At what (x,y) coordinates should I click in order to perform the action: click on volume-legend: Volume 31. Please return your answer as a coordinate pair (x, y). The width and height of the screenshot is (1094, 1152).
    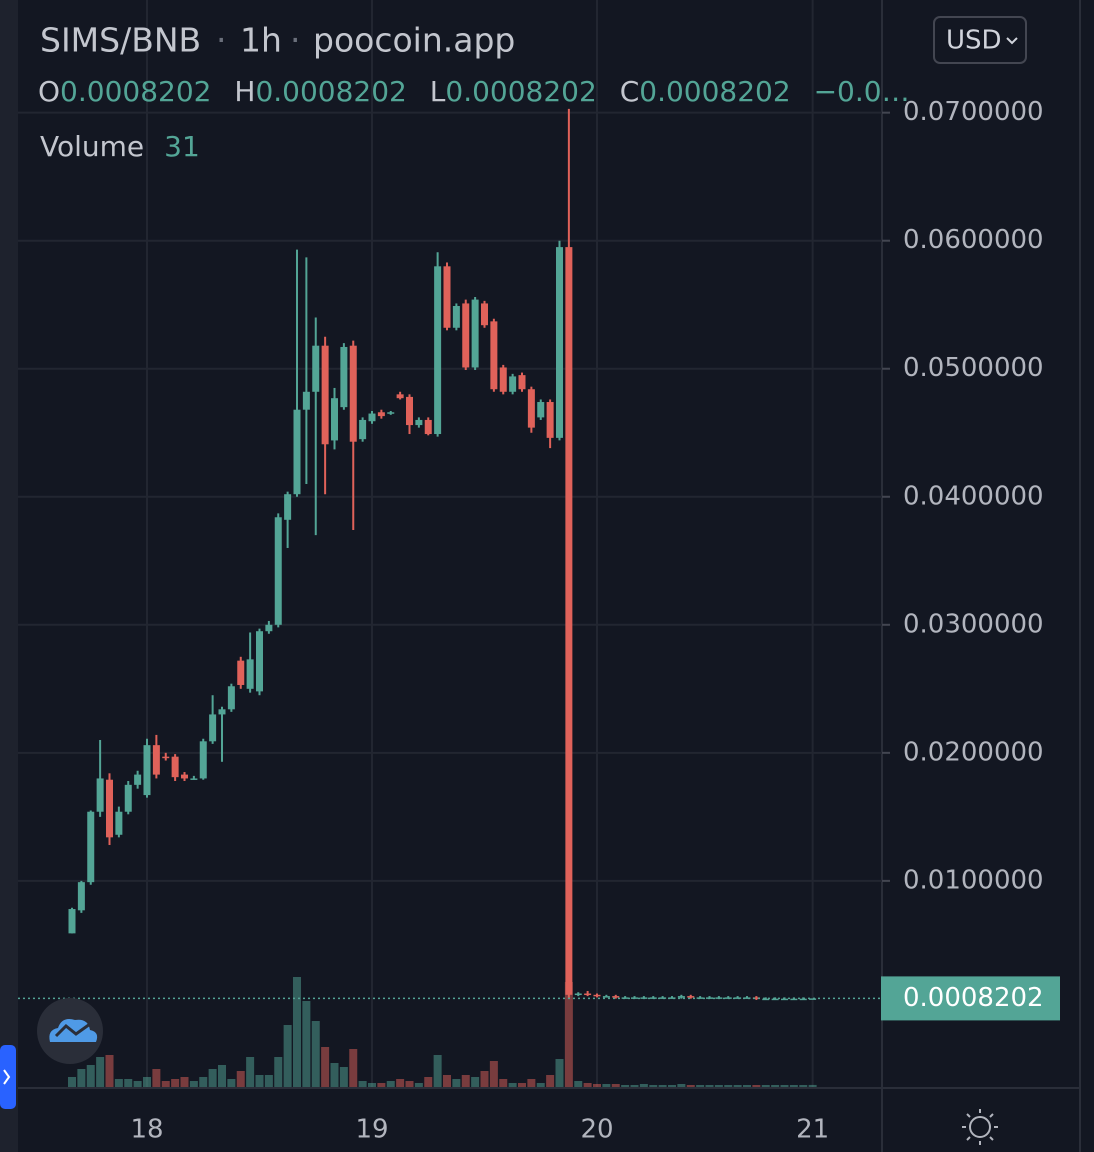
    Looking at the image, I should click on (120, 146).